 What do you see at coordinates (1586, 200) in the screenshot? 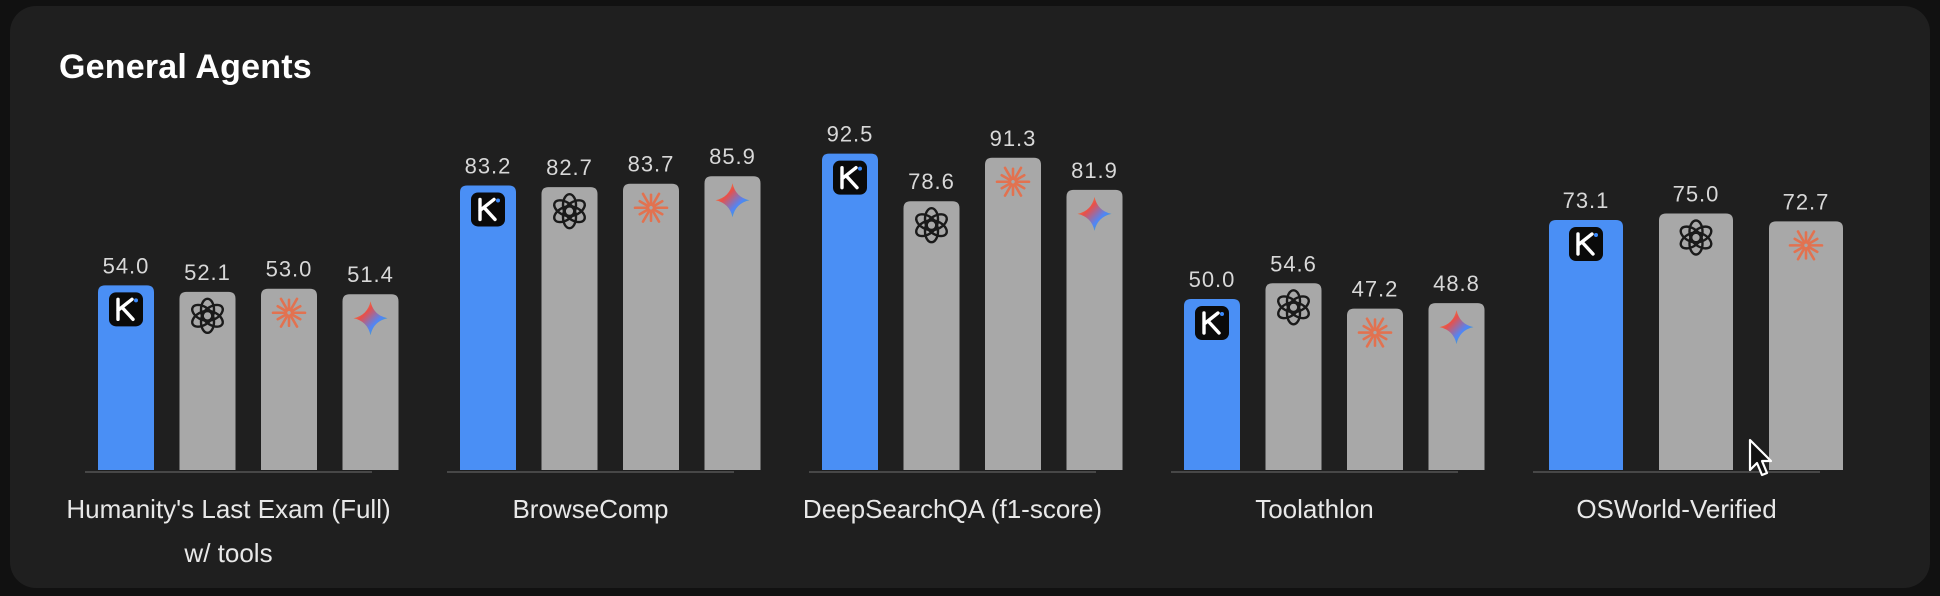
I see `bar-value-label: 73.1` at bounding box center [1586, 200].